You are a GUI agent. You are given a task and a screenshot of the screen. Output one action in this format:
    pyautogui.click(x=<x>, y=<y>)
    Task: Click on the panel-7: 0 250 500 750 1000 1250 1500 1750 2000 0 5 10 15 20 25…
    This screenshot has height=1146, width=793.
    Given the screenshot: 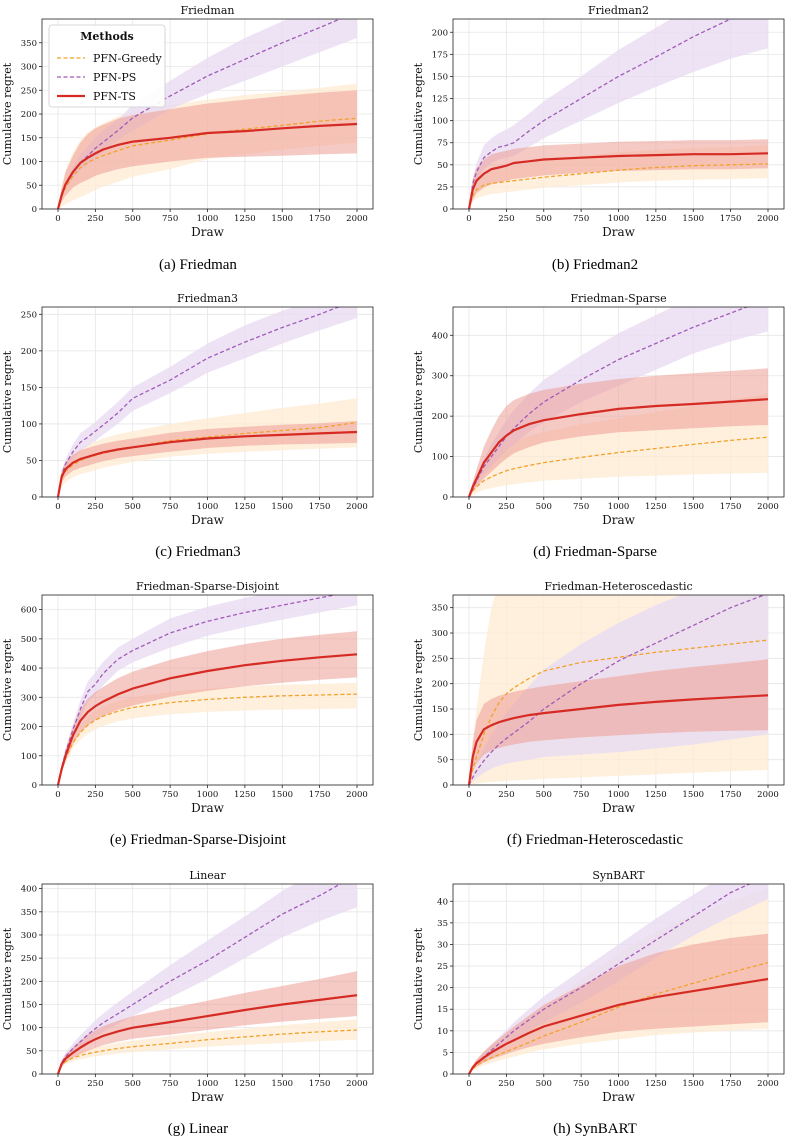 What is the action you would take?
    pyautogui.click(x=598, y=986)
    